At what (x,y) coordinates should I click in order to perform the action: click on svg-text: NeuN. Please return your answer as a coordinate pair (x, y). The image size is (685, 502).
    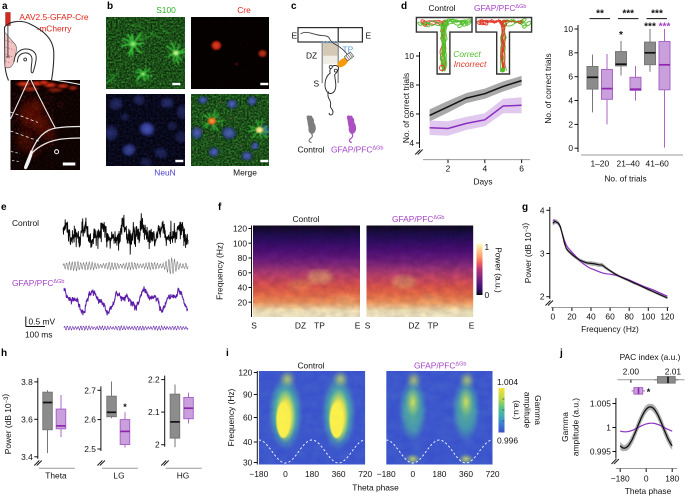
    Looking at the image, I should click on (164, 173).